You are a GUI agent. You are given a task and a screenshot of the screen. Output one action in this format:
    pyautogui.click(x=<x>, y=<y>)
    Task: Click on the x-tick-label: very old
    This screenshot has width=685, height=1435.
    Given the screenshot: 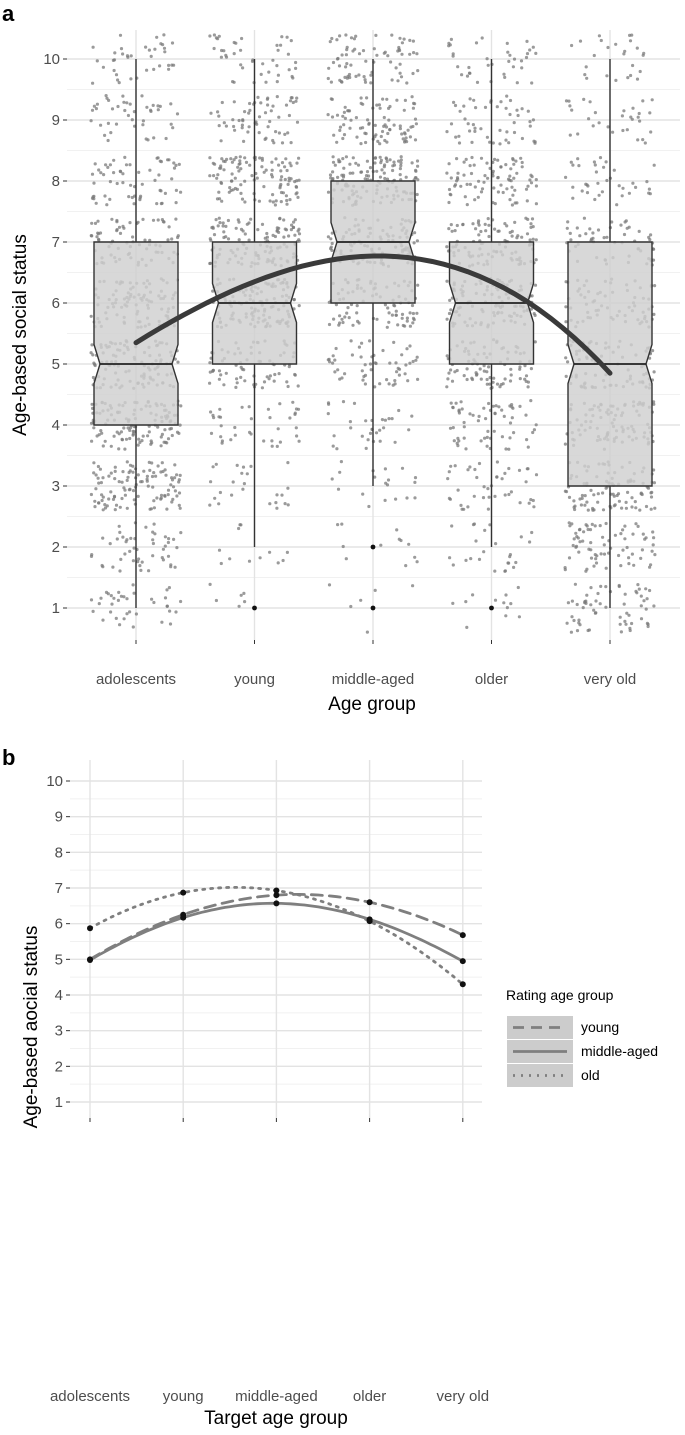 What is the action you would take?
    pyautogui.click(x=610, y=679)
    